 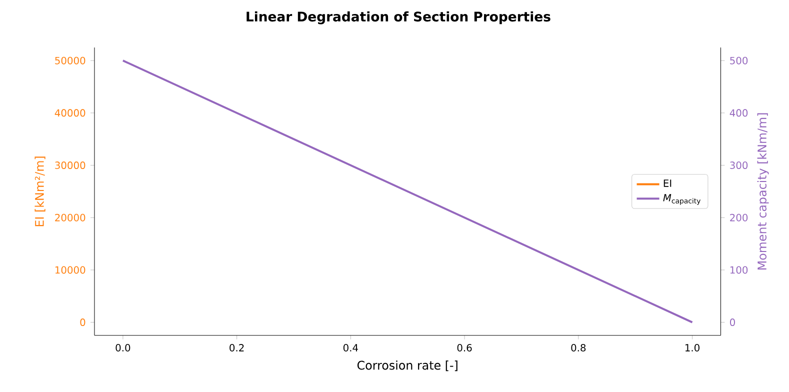 What do you see at coordinates (739, 113) in the screenshot?
I see `y2-tick-label: 400` at bounding box center [739, 113].